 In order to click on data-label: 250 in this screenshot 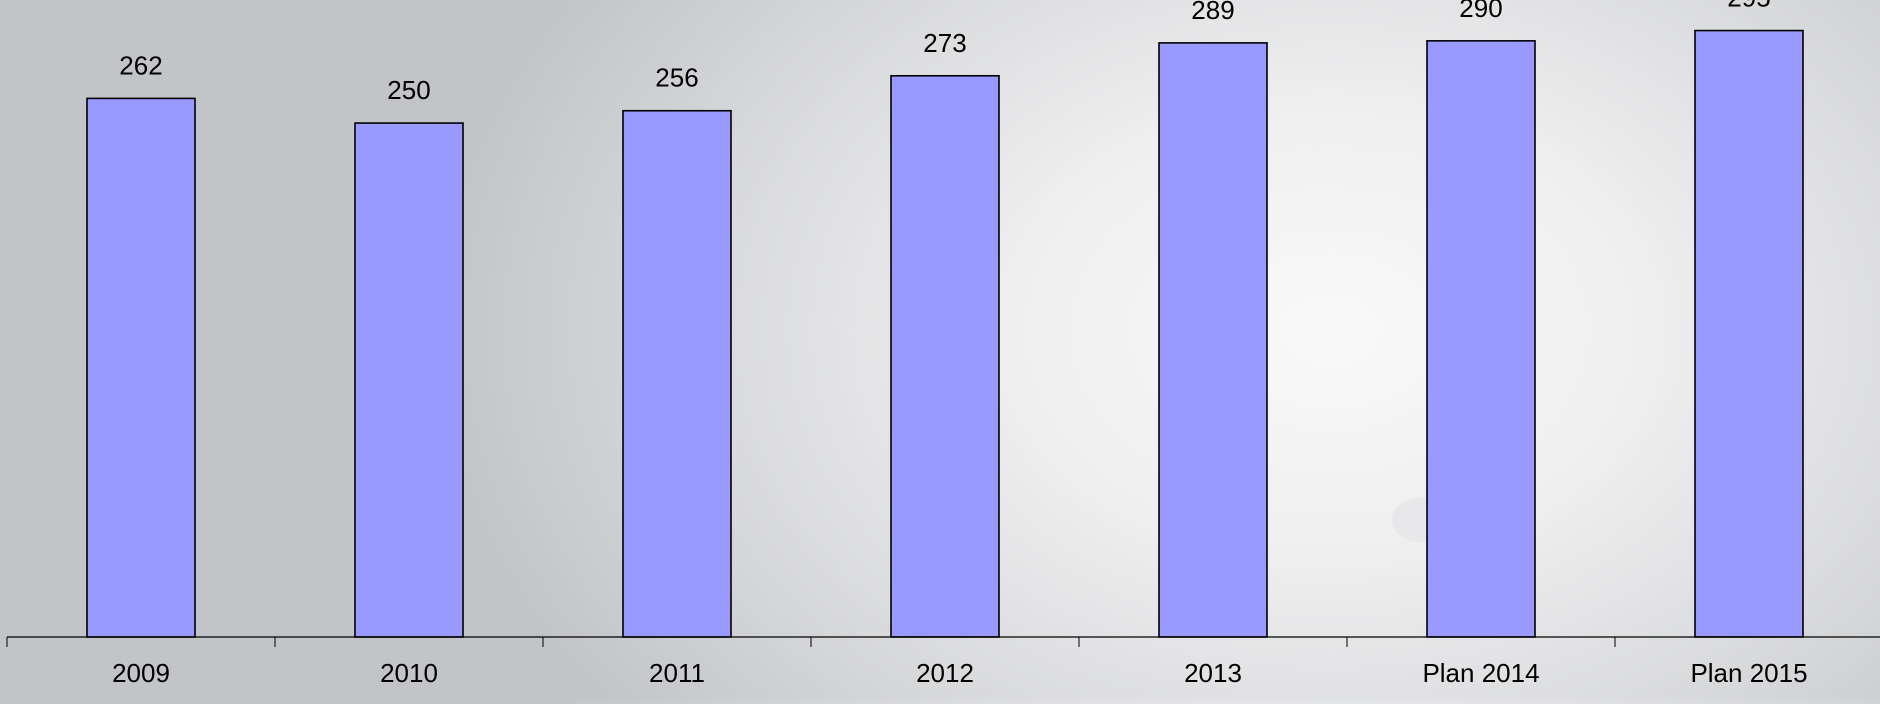, I will do `click(408, 90)`.